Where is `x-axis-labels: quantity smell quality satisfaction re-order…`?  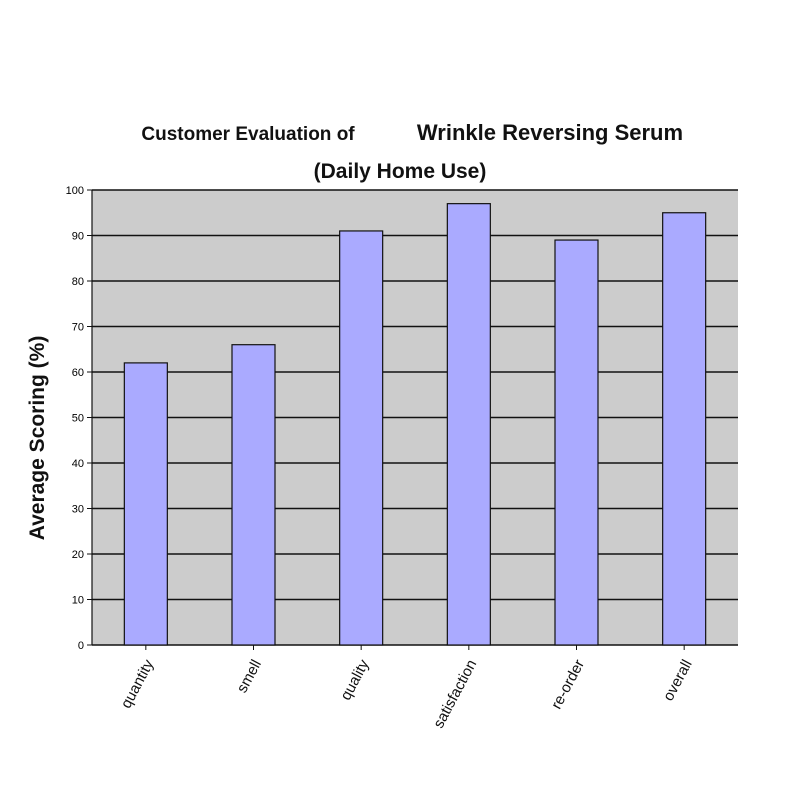
x-axis-labels: quantity smell quality satisfaction re-order… is located at coordinates (407, 688).